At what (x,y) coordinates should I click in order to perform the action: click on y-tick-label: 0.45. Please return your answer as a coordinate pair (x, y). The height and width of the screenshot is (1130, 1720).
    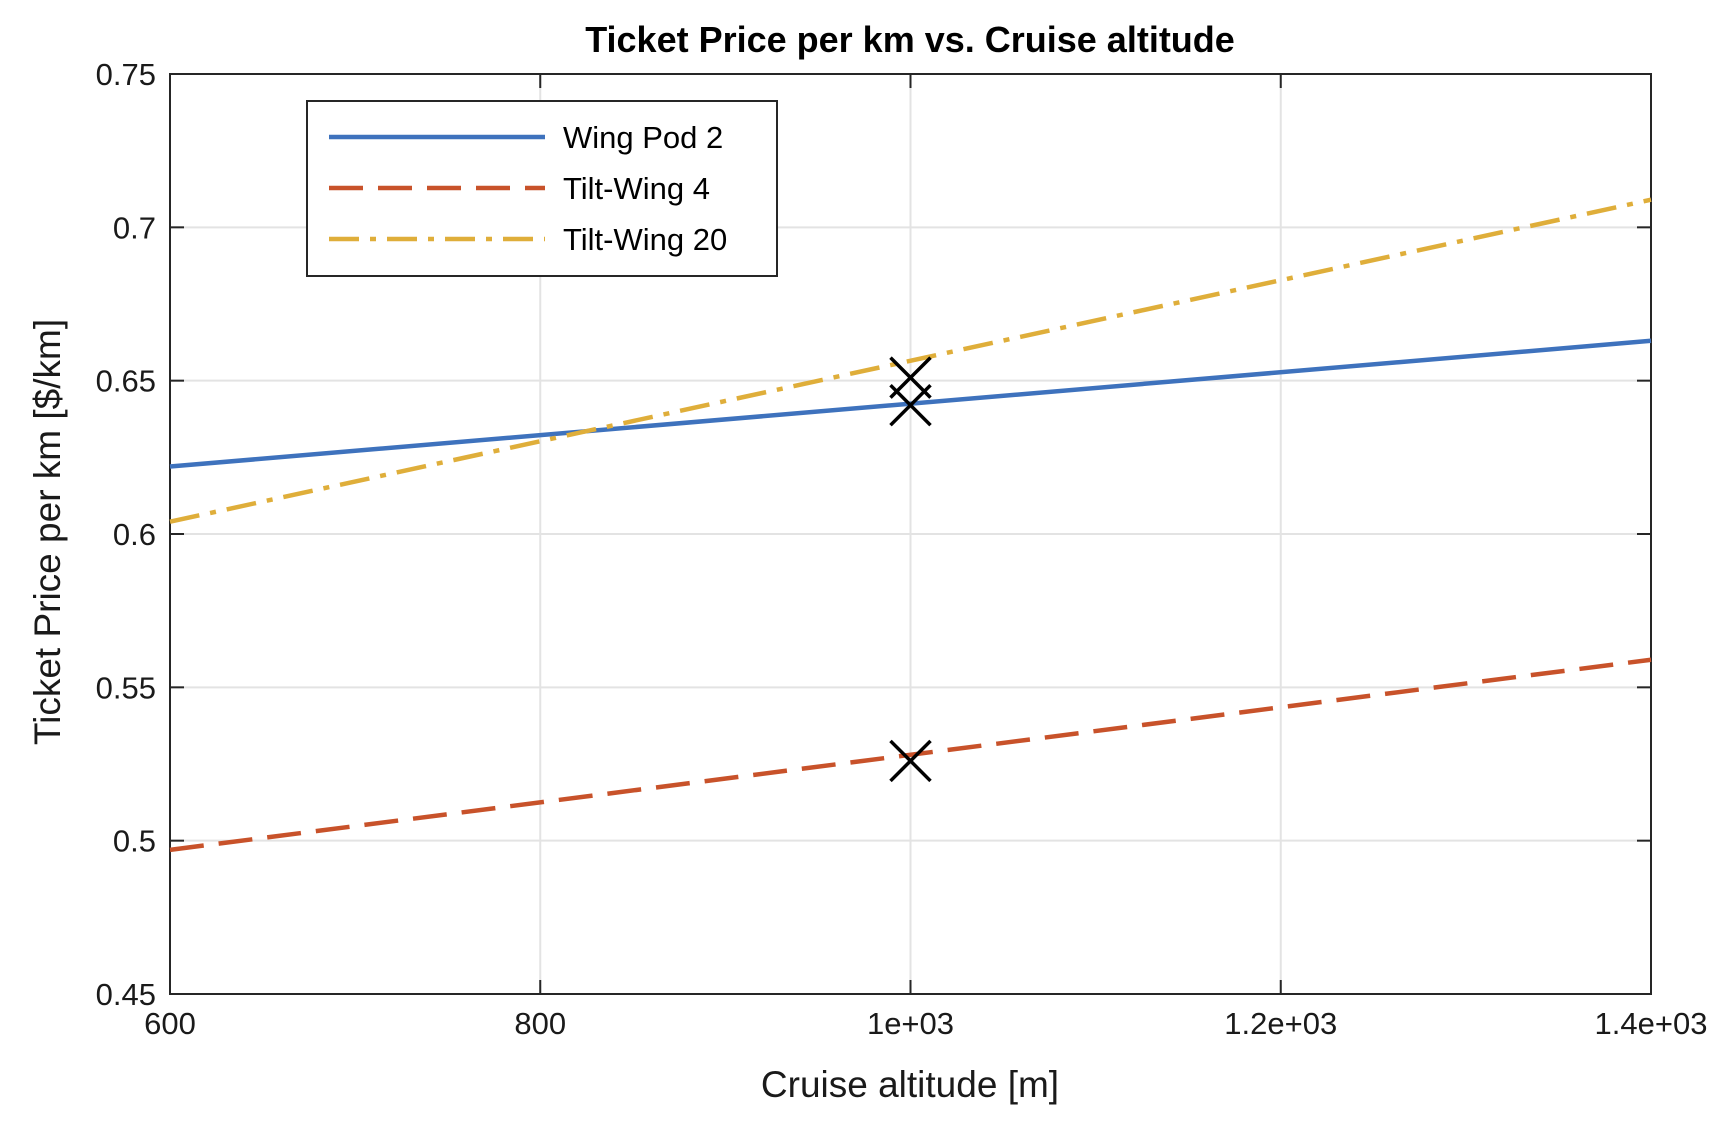
    Looking at the image, I should click on (126, 994).